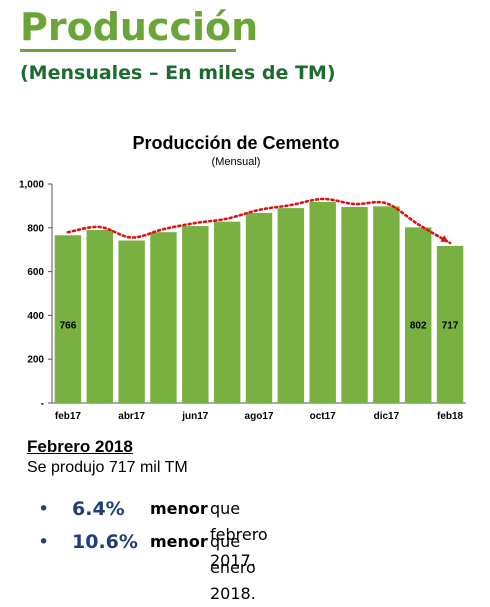  What do you see at coordinates (107, 467) in the screenshot?
I see `summary-text: Se produjo 717 mil TM` at bounding box center [107, 467].